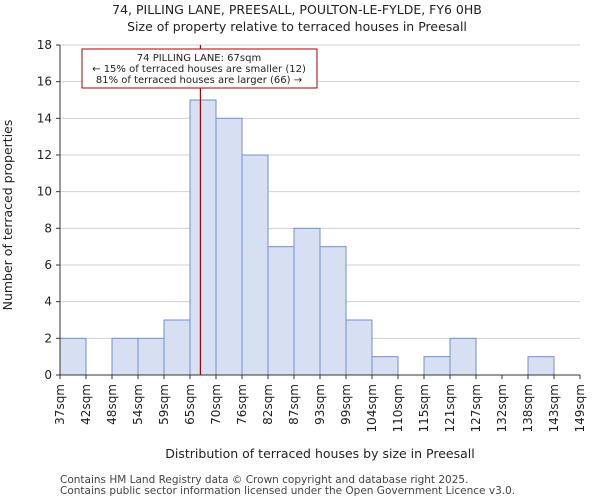  I want to click on x-tick-label: 93sqm, so click(320, 404).